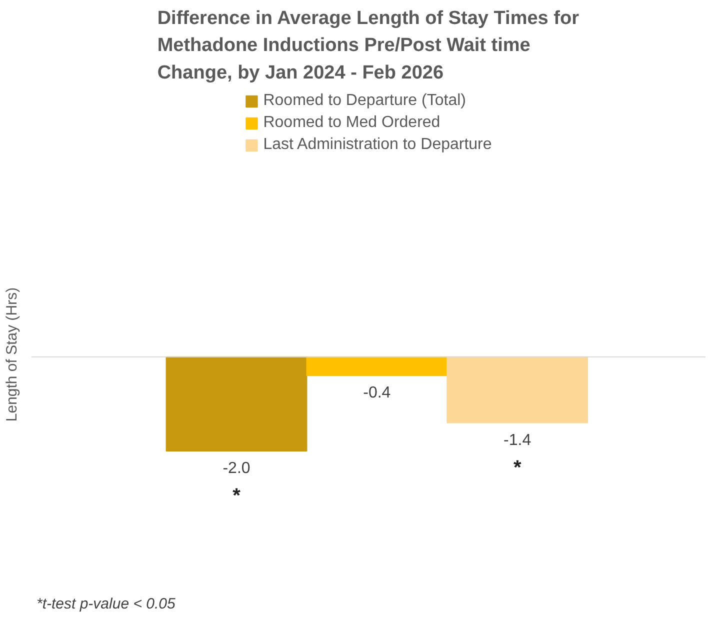 The width and height of the screenshot is (719, 635). What do you see at coordinates (12, 354) in the screenshot?
I see `y-axis-title: Length of Stay (Hrs)` at bounding box center [12, 354].